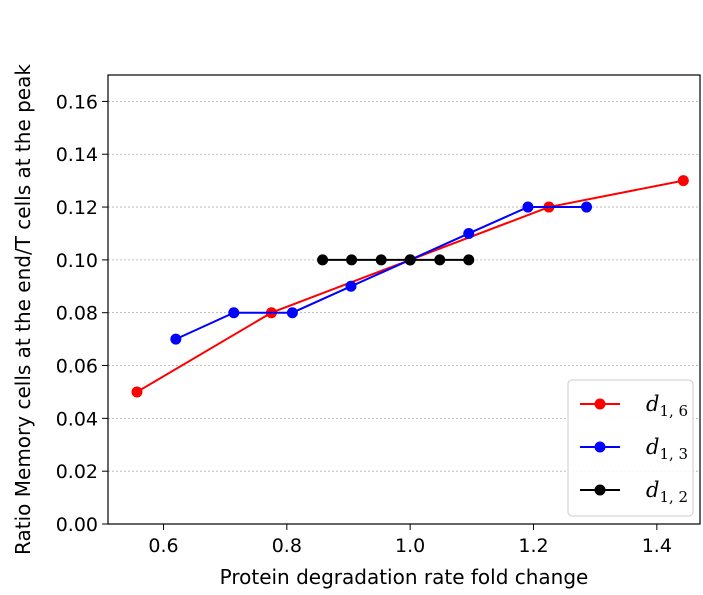 Image resolution: width=703 pixels, height=595 pixels. Describe the element at coordinates (667, 449) in the screenshot. I see `legend-label: d1, 3` at that location.